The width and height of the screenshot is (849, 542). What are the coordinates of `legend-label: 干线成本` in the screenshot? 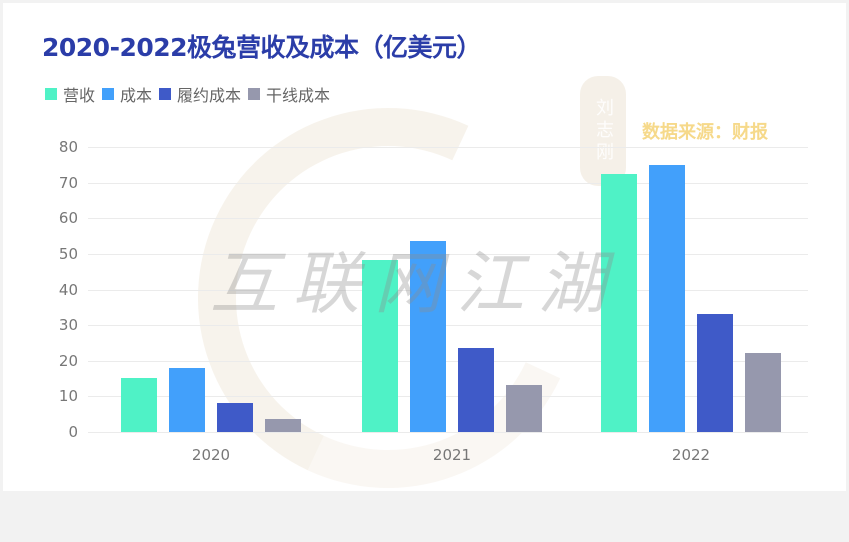 It's located at (298, 95).